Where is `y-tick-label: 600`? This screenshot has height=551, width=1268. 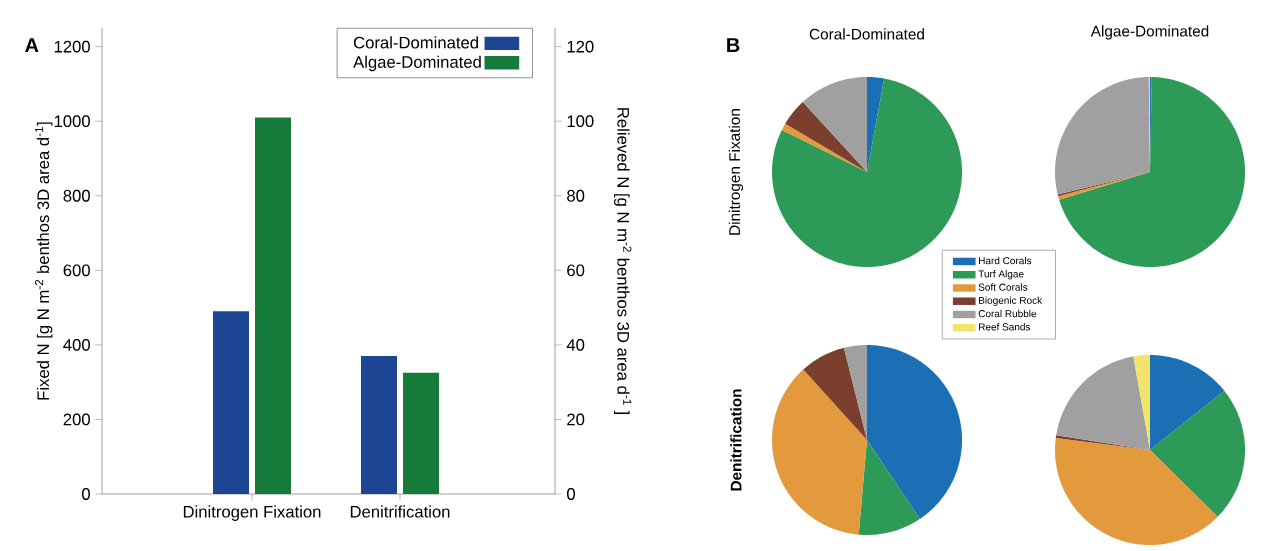
y-tick-label: 600 is located at coordinates (76, 270).